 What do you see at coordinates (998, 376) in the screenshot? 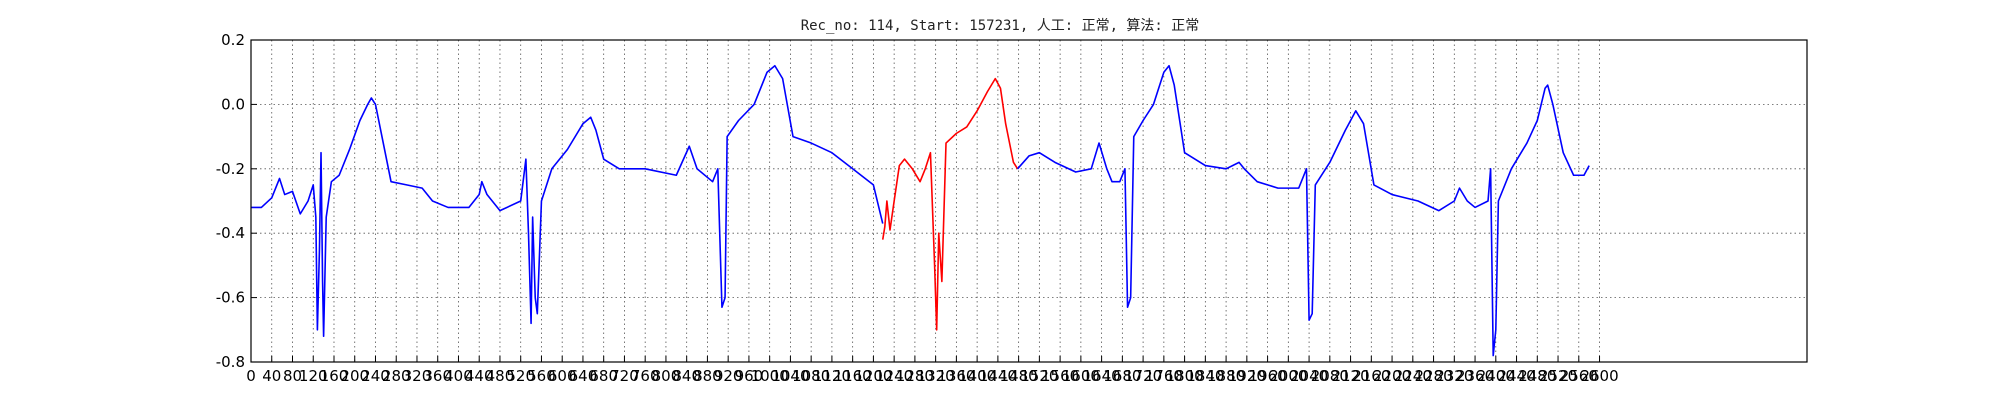
I see `x-tick-label: 1440` at bounding box center [998, 376].